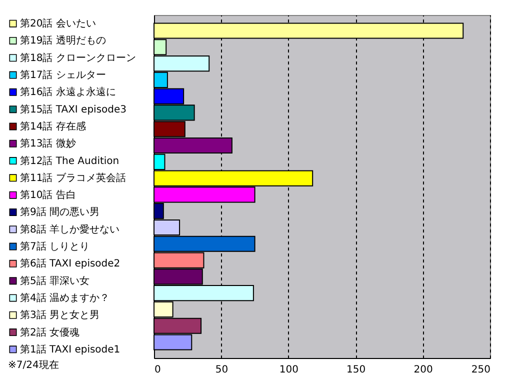  I want to click on x-tick-label: 250, so click(480, 370).